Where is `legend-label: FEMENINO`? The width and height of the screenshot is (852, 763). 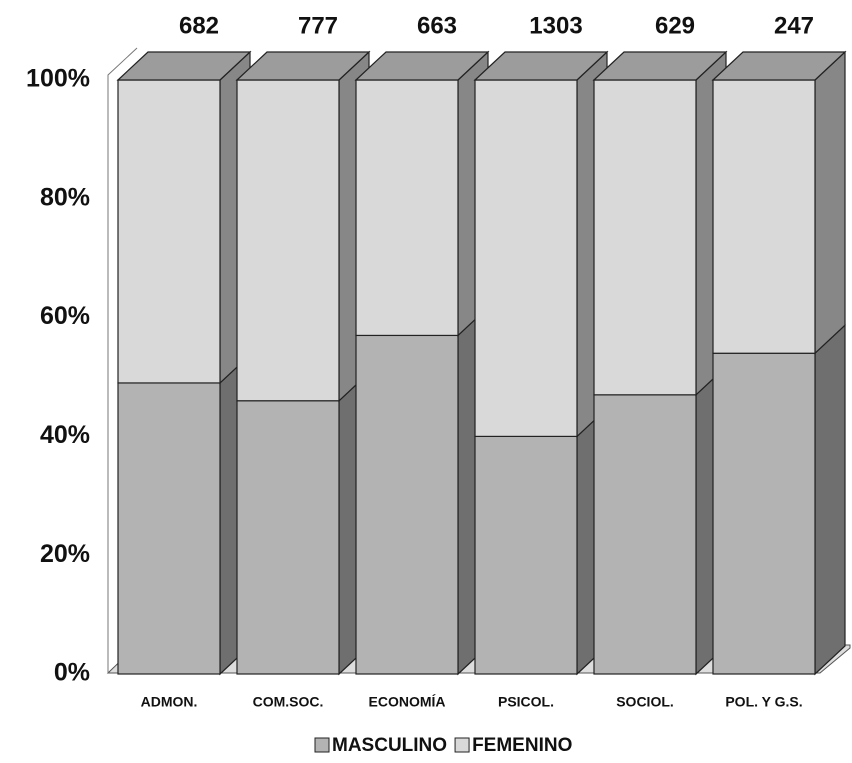
legend-label: FEMENINO is located at coordinates (522, 745).